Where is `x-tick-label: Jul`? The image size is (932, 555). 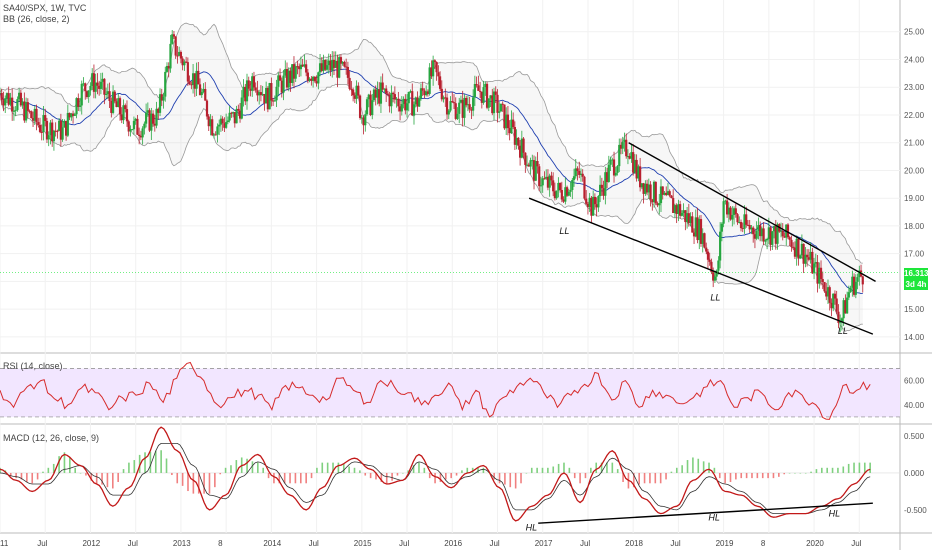
x-tick-label: Jul is located at coordinates (494, 543).